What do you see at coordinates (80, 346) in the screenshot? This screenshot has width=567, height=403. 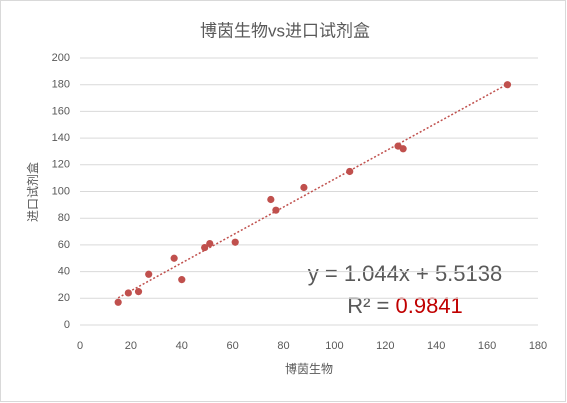 I see `x-tick-label: 0` at bounding box center [80, 346].